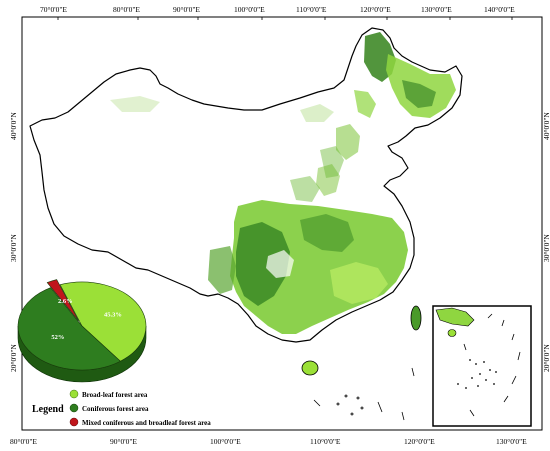 This screenshot has height=451, width=550. Describe the element at coordinates (13, 126) in the screenshot. I see `left-label: 40°0'0"N` at that location.